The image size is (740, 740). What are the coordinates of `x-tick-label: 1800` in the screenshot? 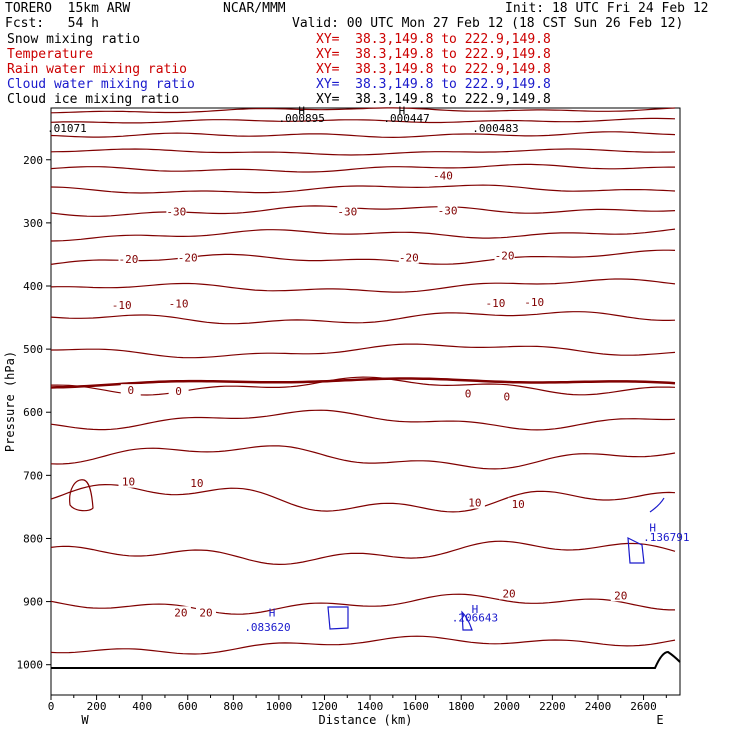 It's located at (461, 706).